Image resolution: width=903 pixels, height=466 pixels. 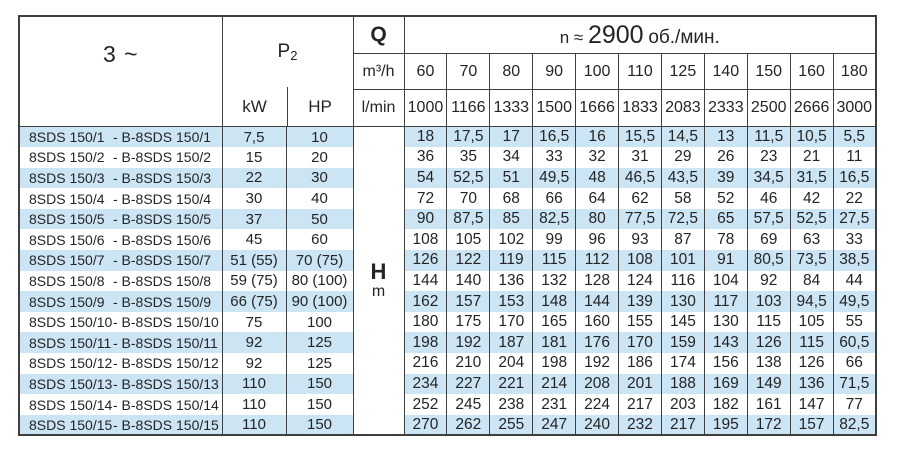 I want to click on hp-value: 125, so click(x=320, y=343).